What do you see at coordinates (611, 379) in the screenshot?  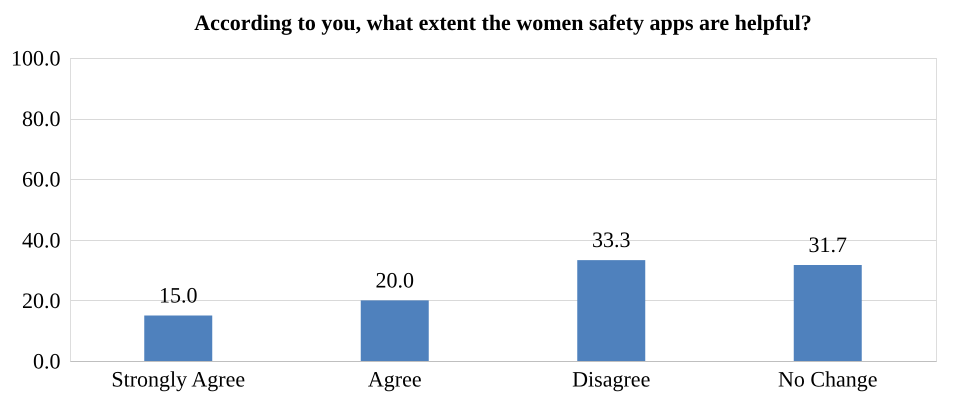 I see `x-tick-label: Disagree` at bounding box center [611, 379].